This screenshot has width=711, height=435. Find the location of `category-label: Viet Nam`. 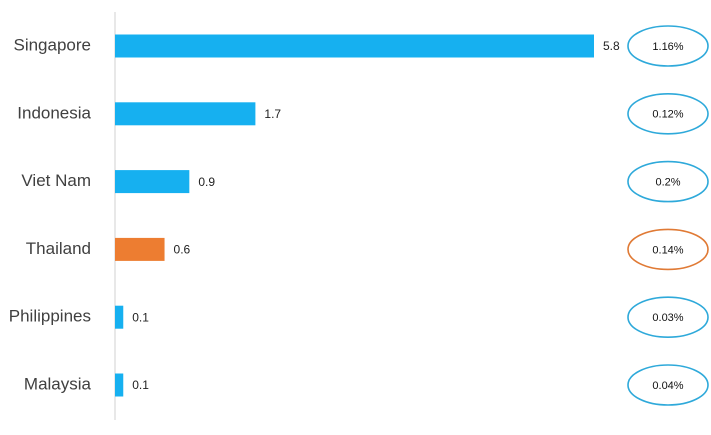

category-label: Viet Nam is located at coordinates (56, 180).